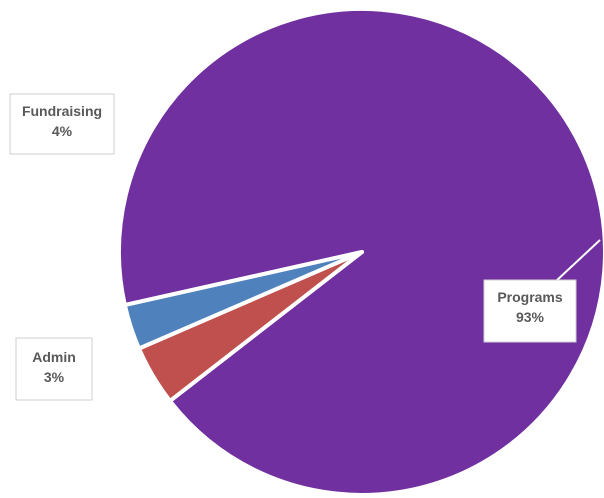 The width and height of the screenshot is (604, 498). Describe the element at coordinates (243, 300) in the screenshot. I see `pie-slice-admin` at that location.